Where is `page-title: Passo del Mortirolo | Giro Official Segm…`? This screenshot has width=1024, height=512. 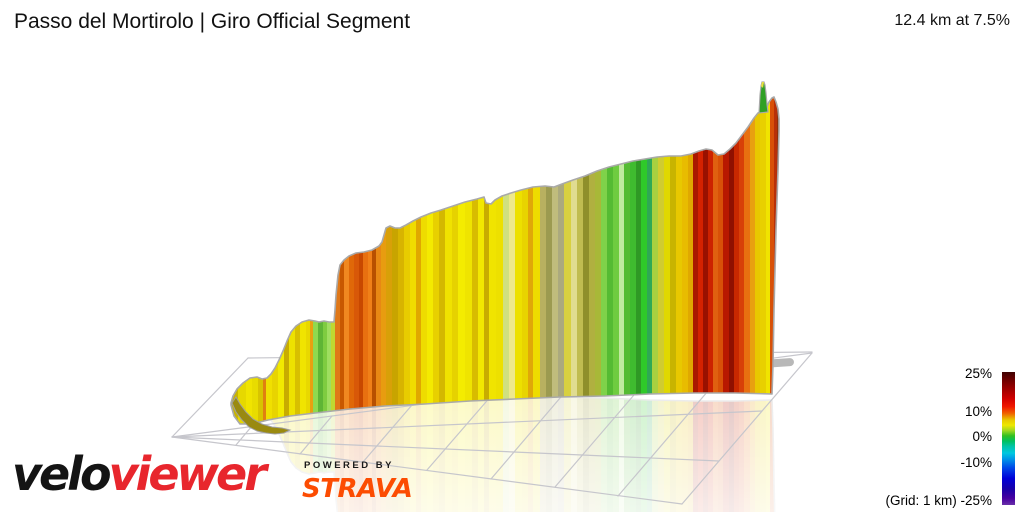
page-title: Passo del Mortirolo | Giro Official Segm… is located at coordinates (212, 21).